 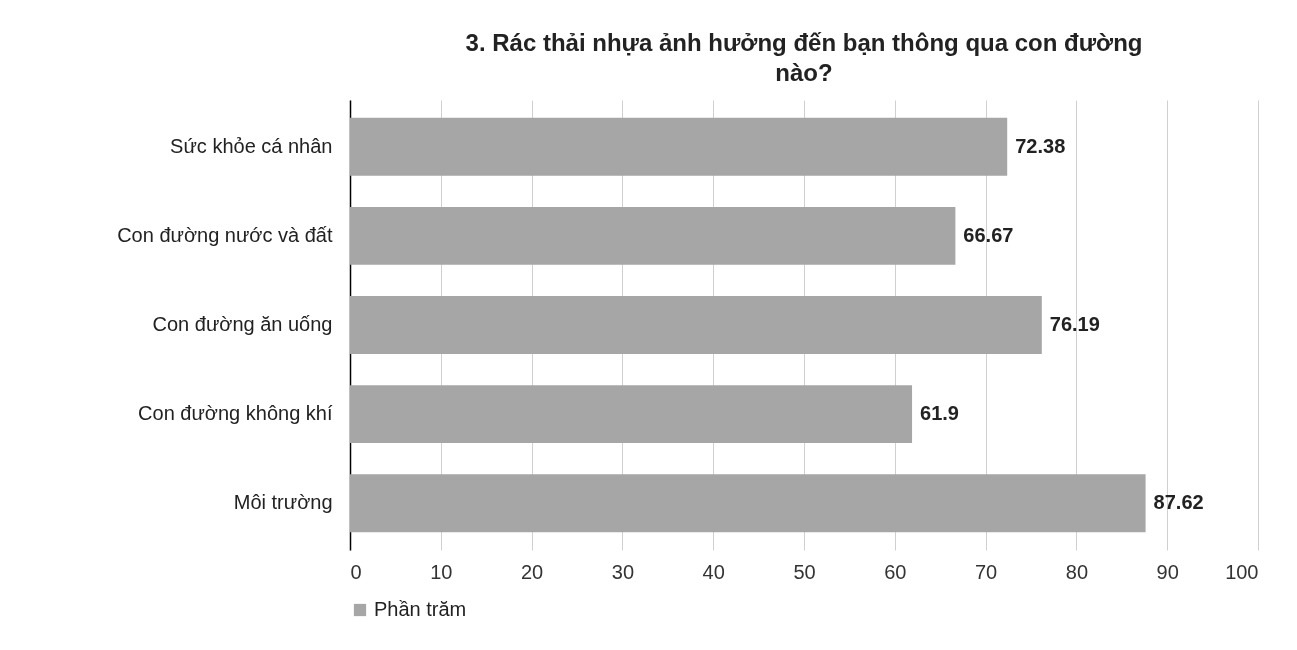 I want to click on x-tick-label: 20, so click(x=532, y=571).